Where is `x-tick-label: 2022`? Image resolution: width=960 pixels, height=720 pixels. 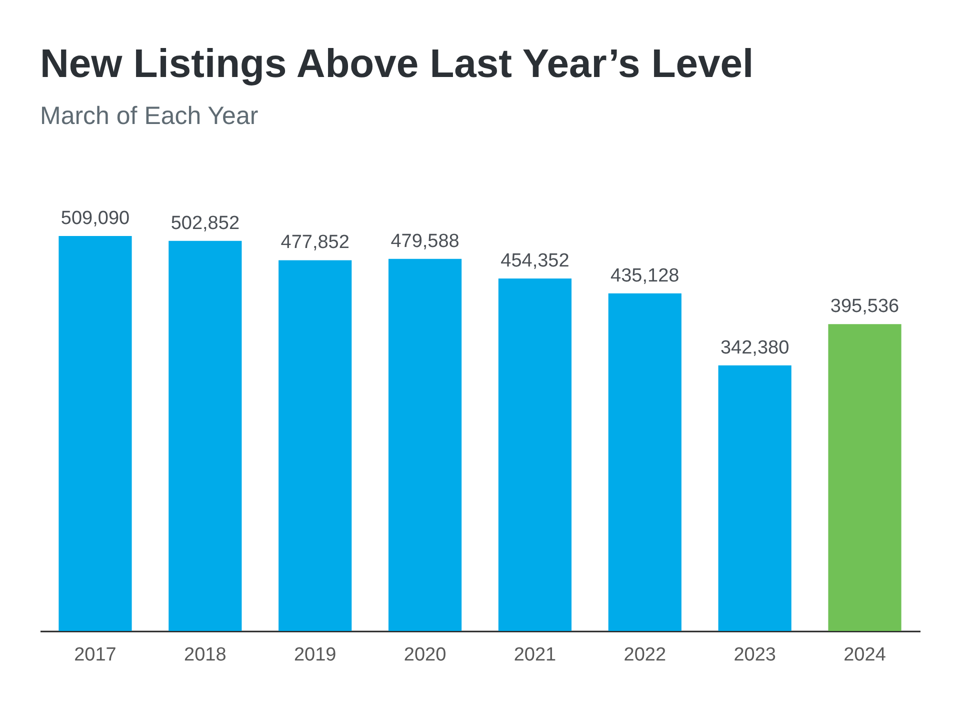 x-tick-label: 2022 is located at coordinates (645, 655).